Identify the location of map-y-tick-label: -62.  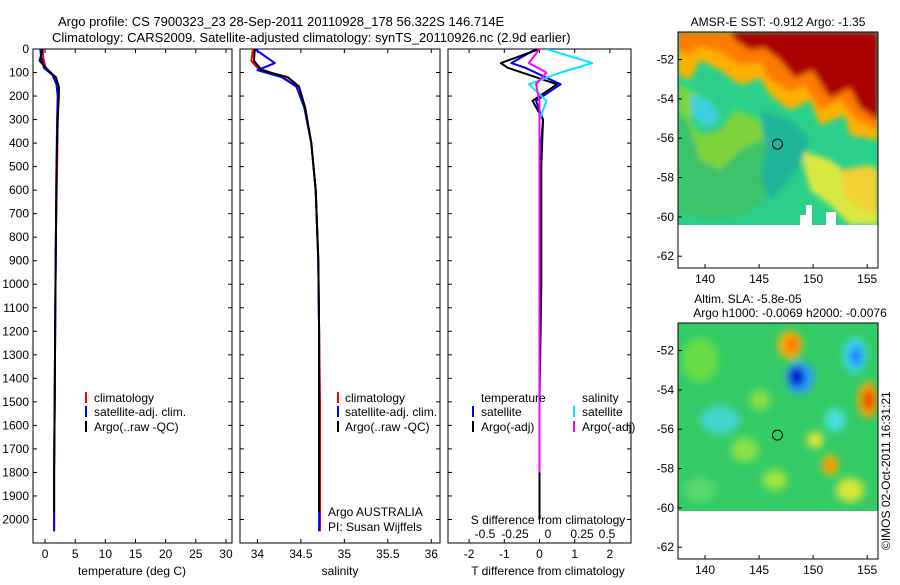
(666, 547).